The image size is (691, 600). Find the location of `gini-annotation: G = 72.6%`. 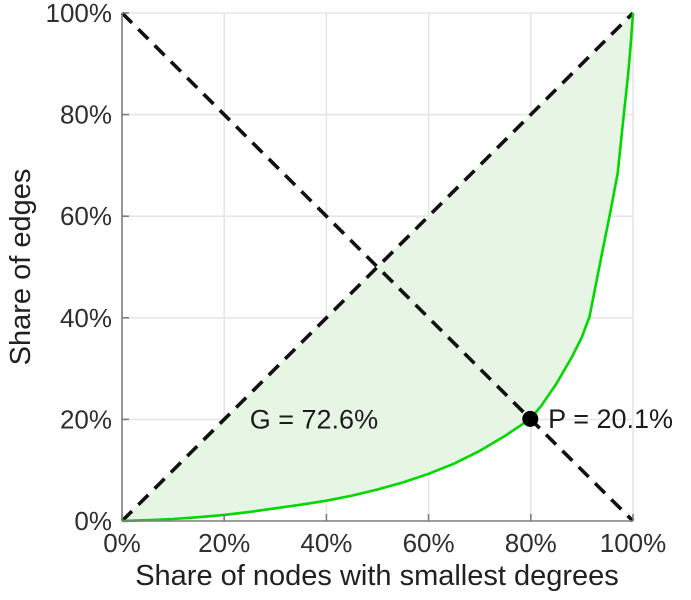

gini-annotation: G = 72.6% is located at coordinates (314, 419).